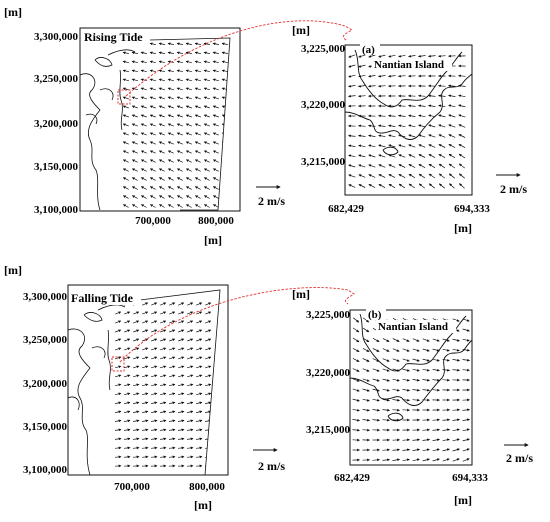 The width and height of the screenshot is (550, 522). Describe the element at coordinates (56, 37) in the screenshot. I see `y-tick-label: 3,300,000` at that location.